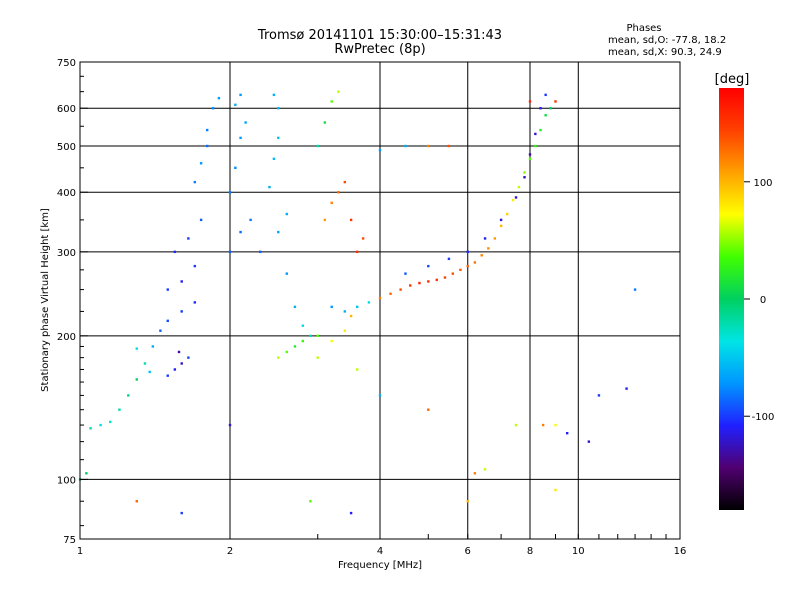 This screenshot has height=600, width=800. Describe the element at coordinates (680, 551) in the screenshot. I see `x-tick-label: 16` at that location.